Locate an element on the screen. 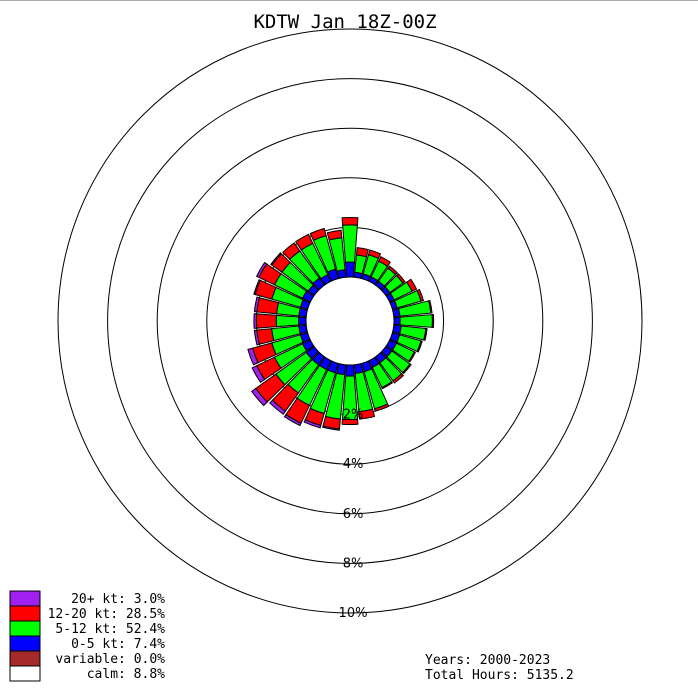  wedge-270-b512 is located at coordinates (287, 321).